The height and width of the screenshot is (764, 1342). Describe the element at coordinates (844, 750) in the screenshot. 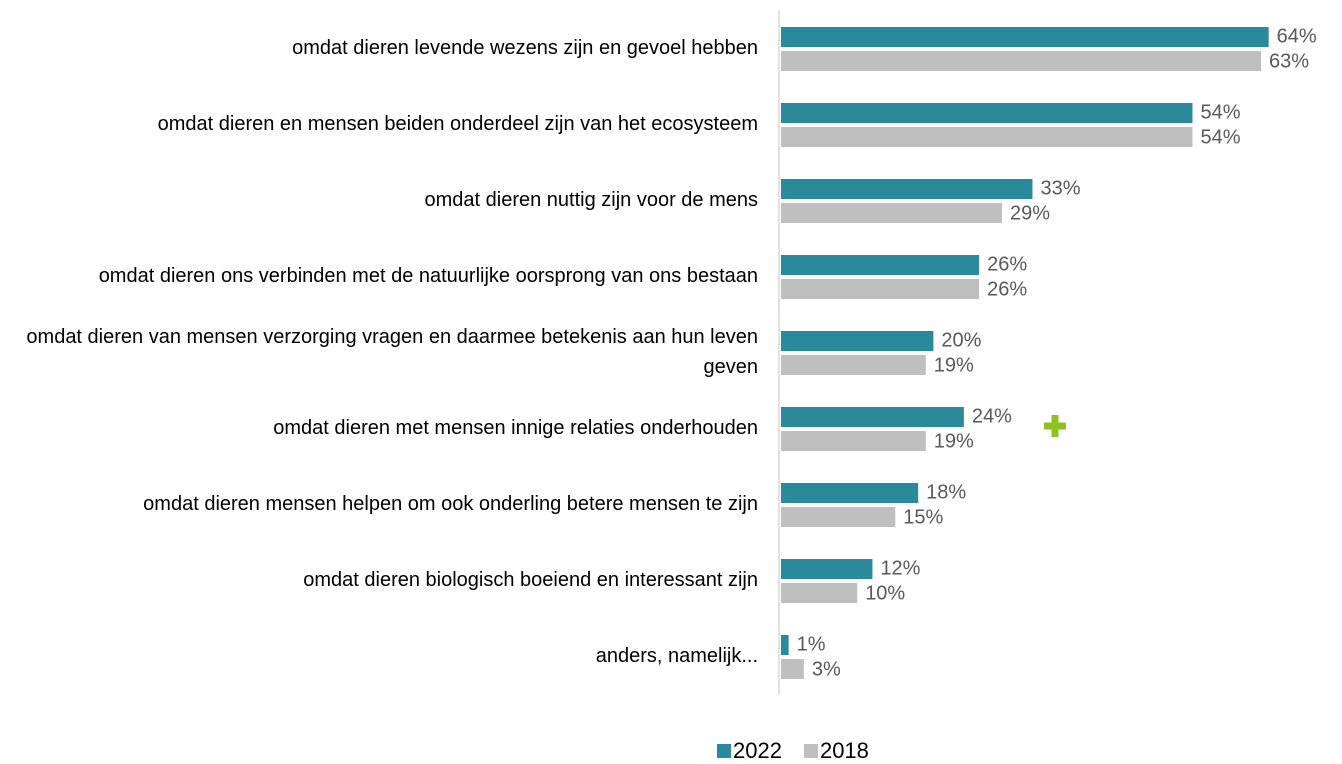

I see `legend-label: 2018` at that location.